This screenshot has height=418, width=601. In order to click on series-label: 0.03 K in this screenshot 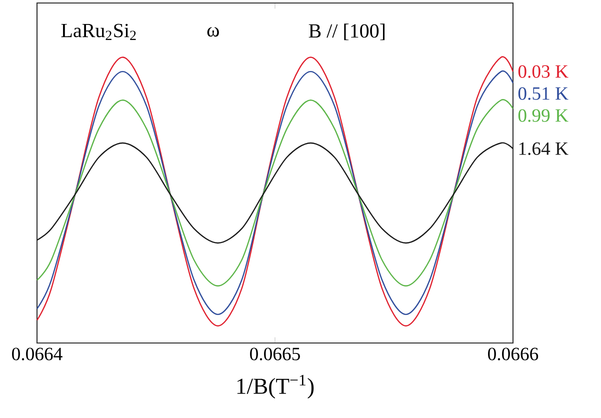, I will do `click(543, 71)`.